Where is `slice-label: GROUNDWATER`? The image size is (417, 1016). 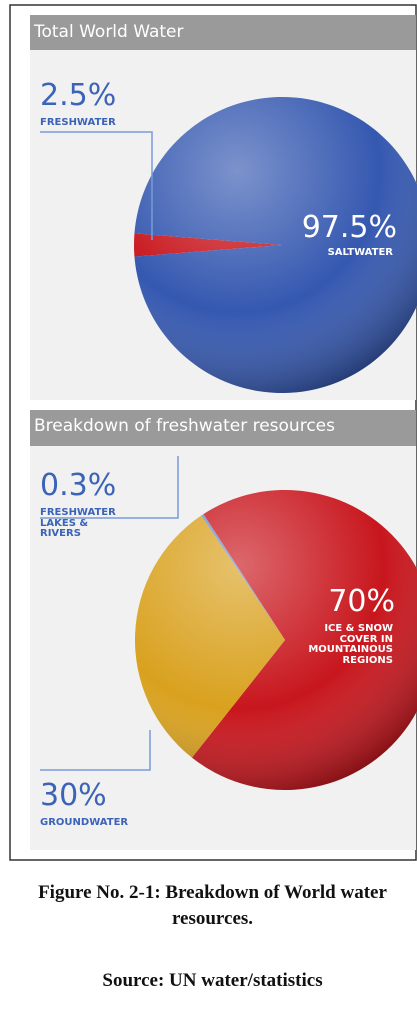 slice-label: GROUNDWATER is located at coordinates (84, 822).